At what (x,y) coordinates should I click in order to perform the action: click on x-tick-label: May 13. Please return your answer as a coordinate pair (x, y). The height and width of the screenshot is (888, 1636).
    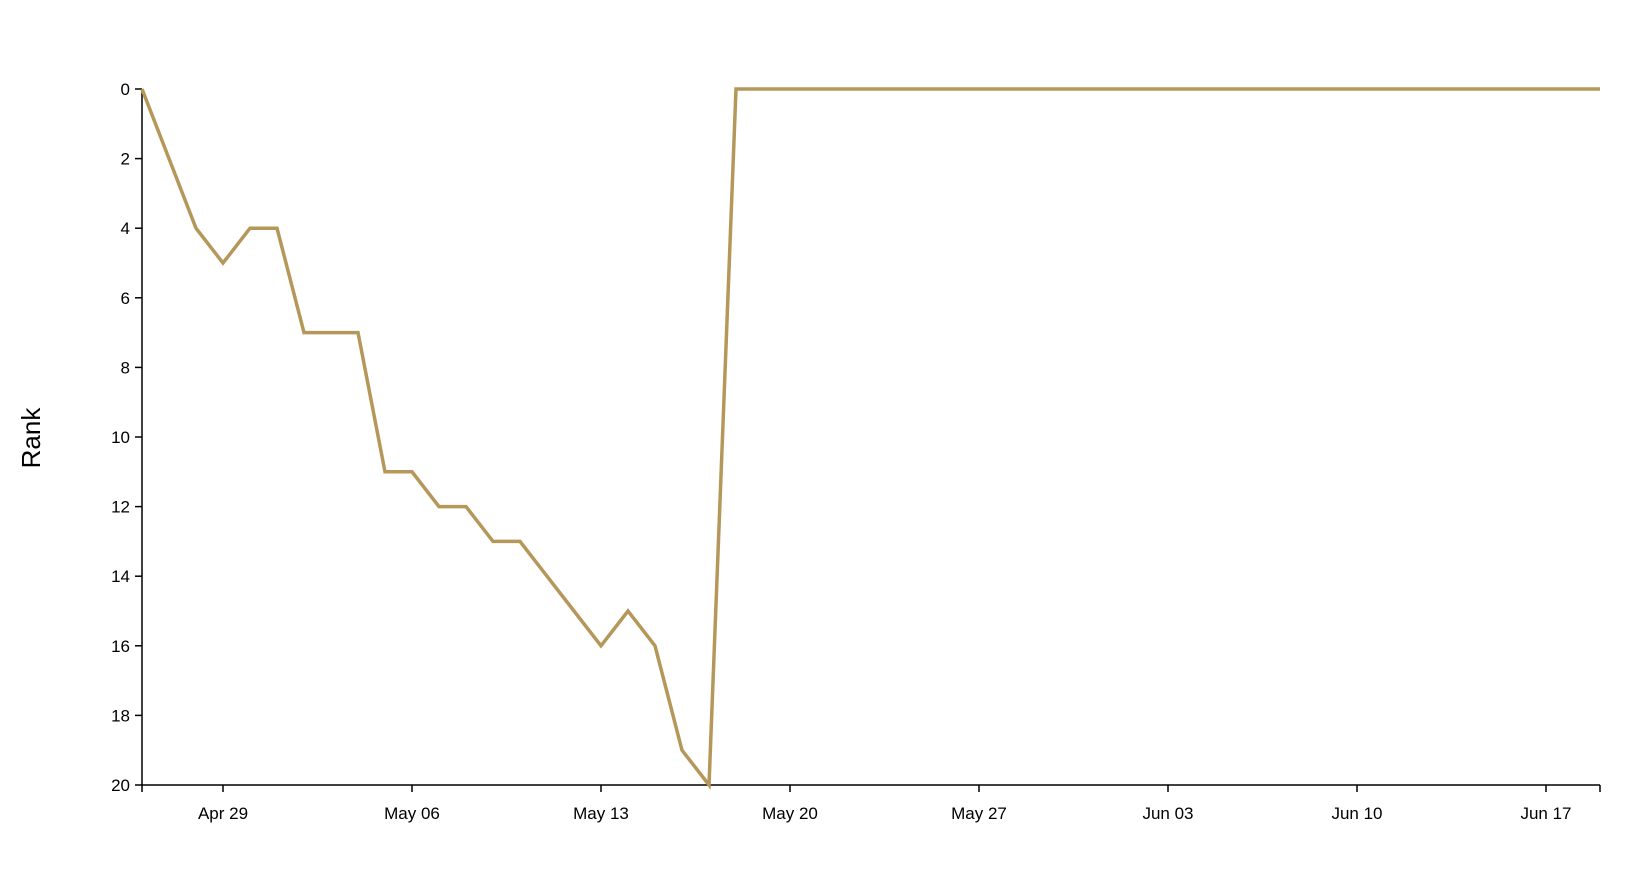
    Looking at the image, I should click on (601, 813).